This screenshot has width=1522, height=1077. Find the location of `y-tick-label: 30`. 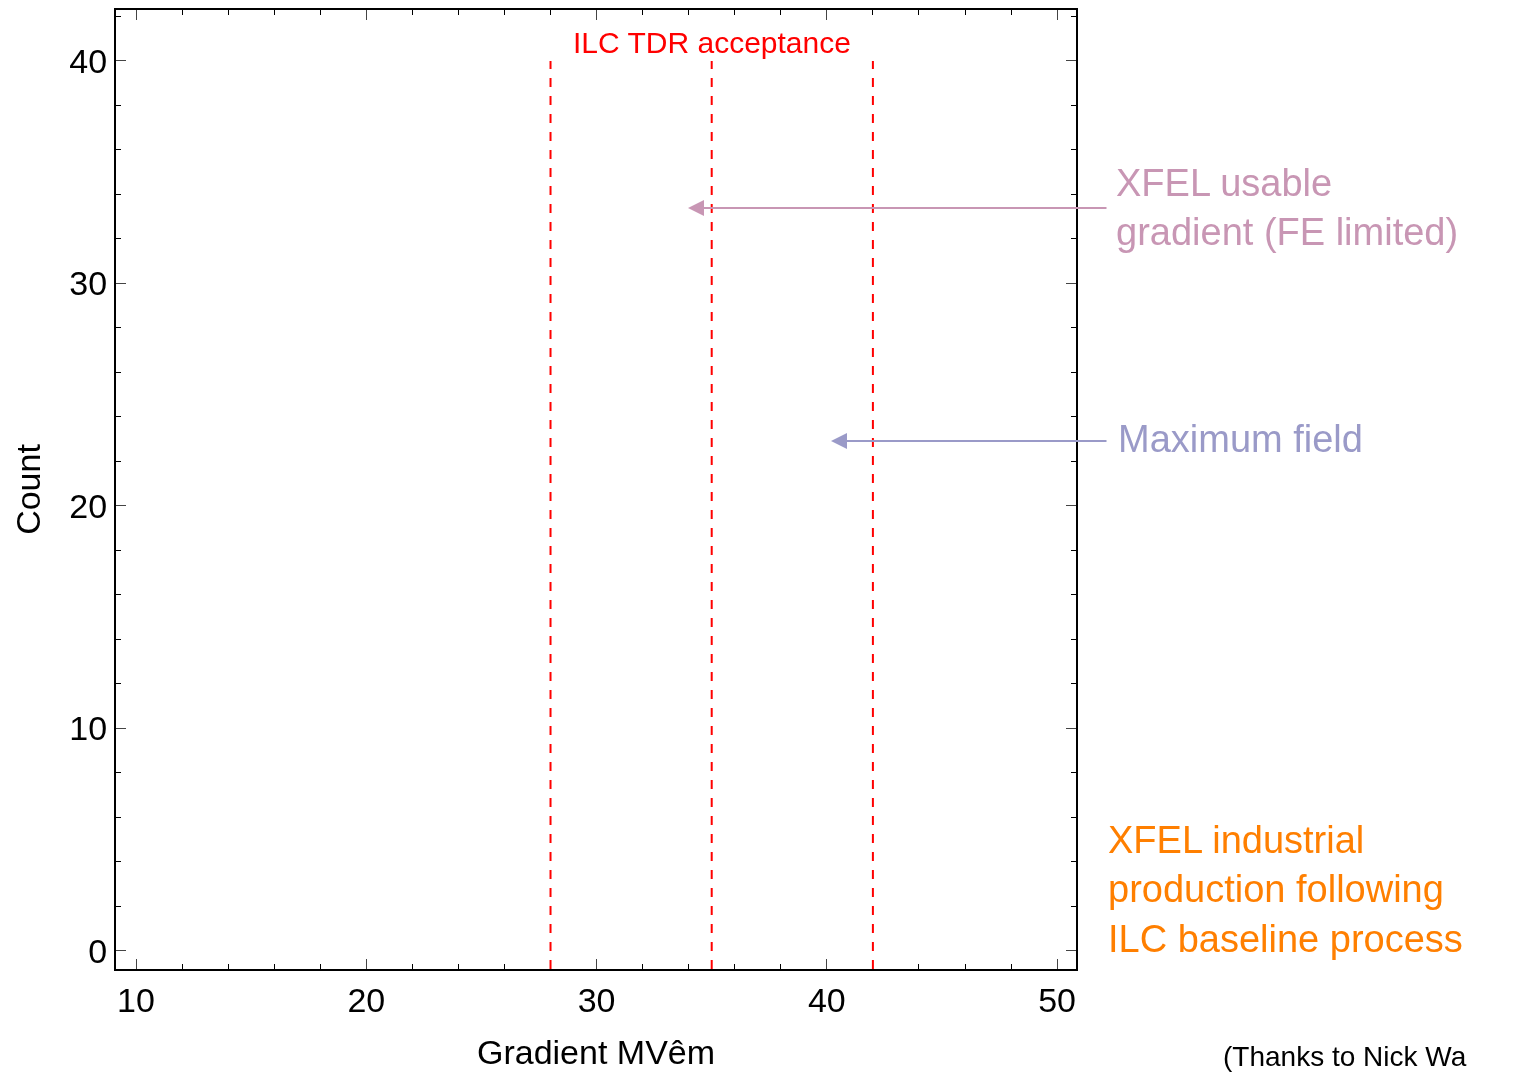

y-tick-label: 30 is located at coordinates (88, 283).